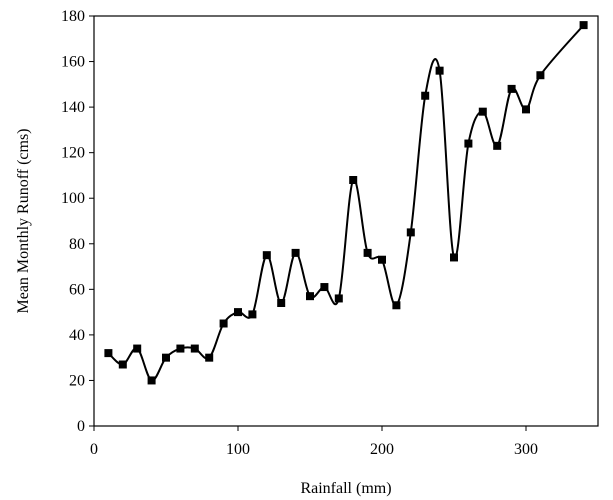  What do you see at coordinates (77, 335) in the screenshot?
I see `y-tick-label: 40` at bounding box center [77, 335].